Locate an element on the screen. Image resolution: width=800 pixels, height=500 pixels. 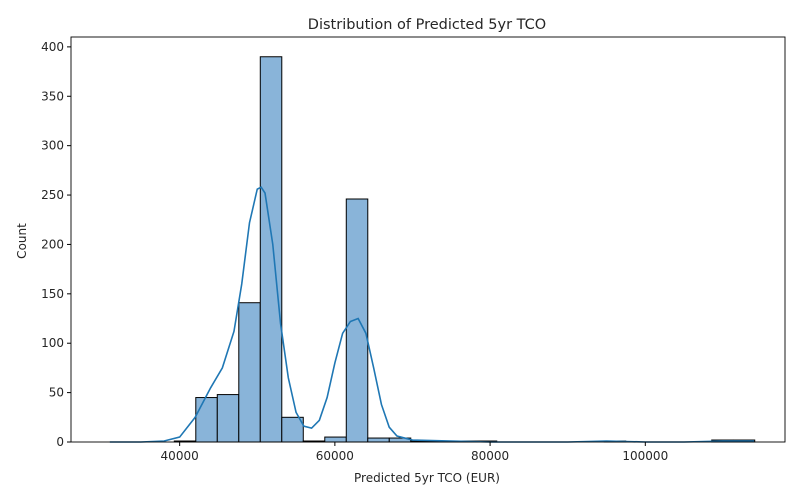
x-tick-label: 80000 is located at coordinates (490, 456).